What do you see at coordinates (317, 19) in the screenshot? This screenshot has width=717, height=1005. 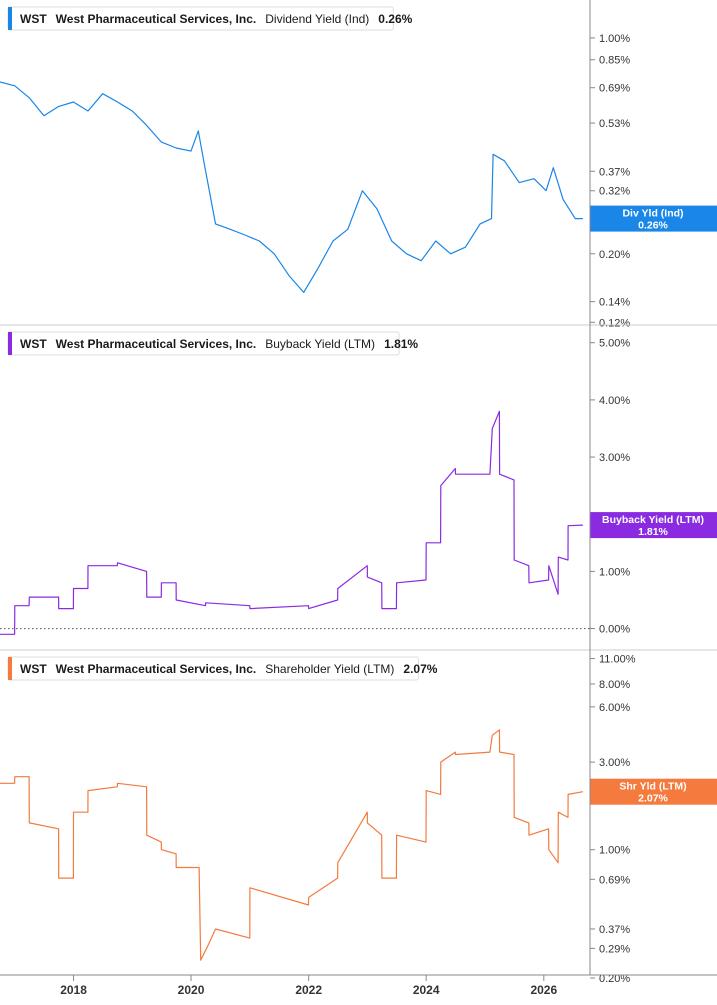 I see `legend-metric: Dividend Yield (Ind)` at bounding box center [317, 19].